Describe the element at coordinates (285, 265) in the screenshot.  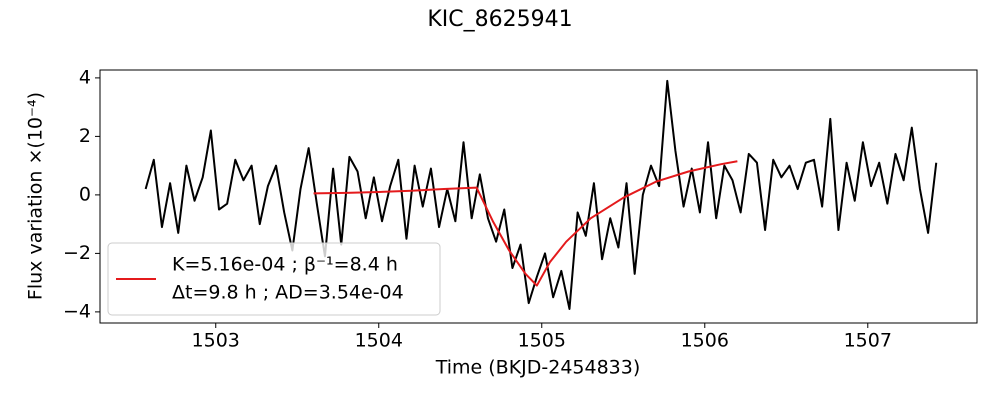
I see `legend-label: K=5.16e-04 ; β⁻¹=8.4 h` at that location.